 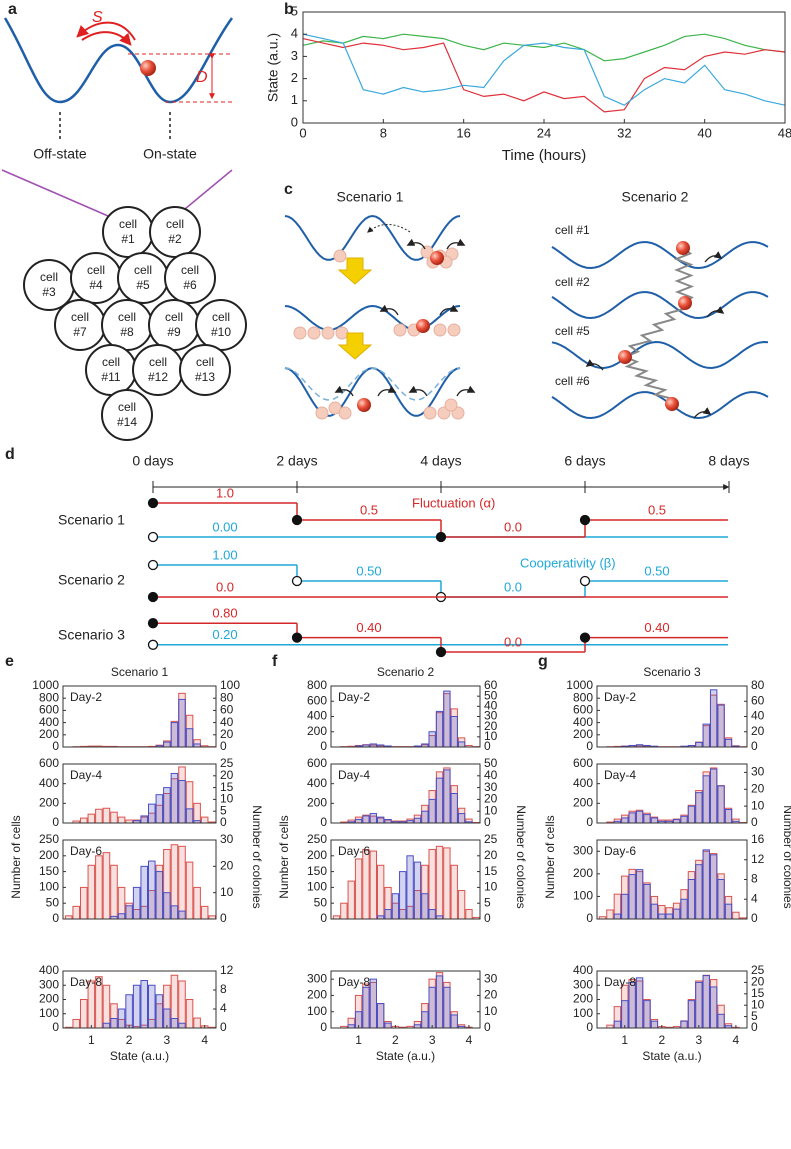 I want to click on cell-label: #9, so click(x=174, y=332).